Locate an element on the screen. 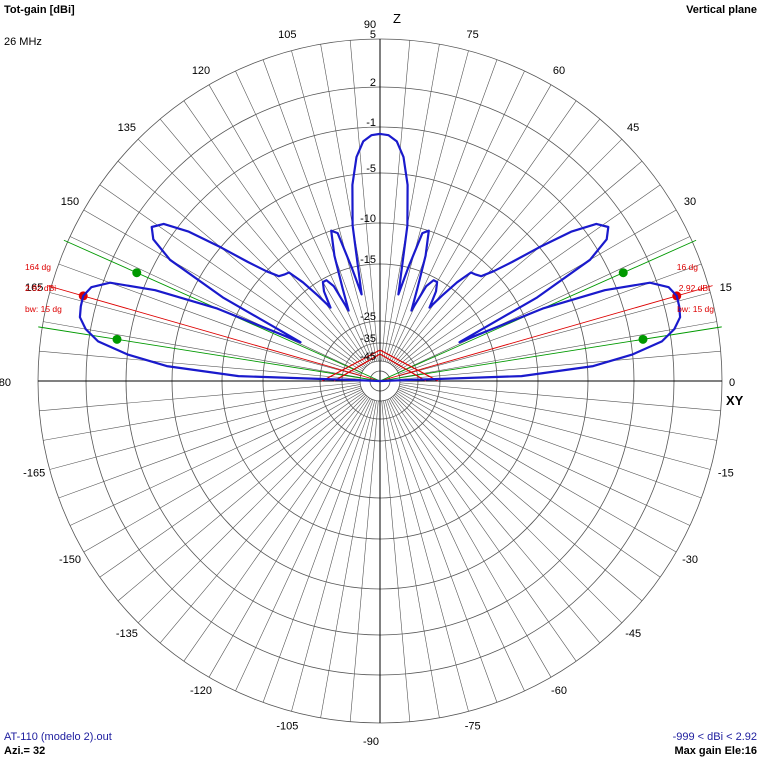  angle-tick-label: -45 is located at coordinates (633, 634).